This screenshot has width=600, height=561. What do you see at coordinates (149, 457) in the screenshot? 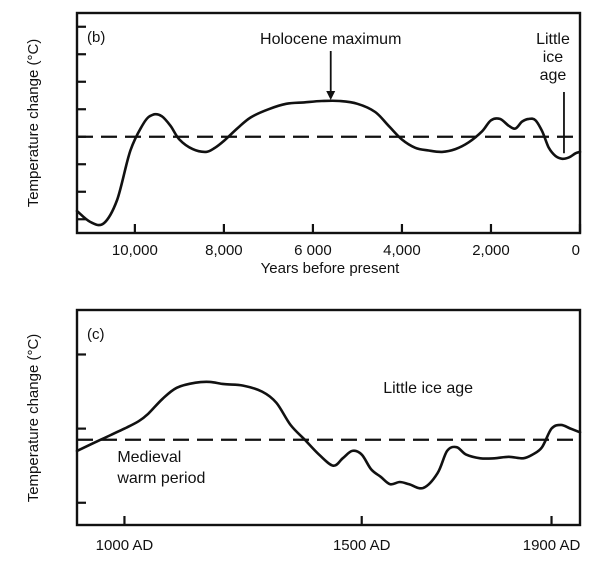
I see `medieval-warm-period-label-line-1: Medieval` at bounding box center [149, 457].